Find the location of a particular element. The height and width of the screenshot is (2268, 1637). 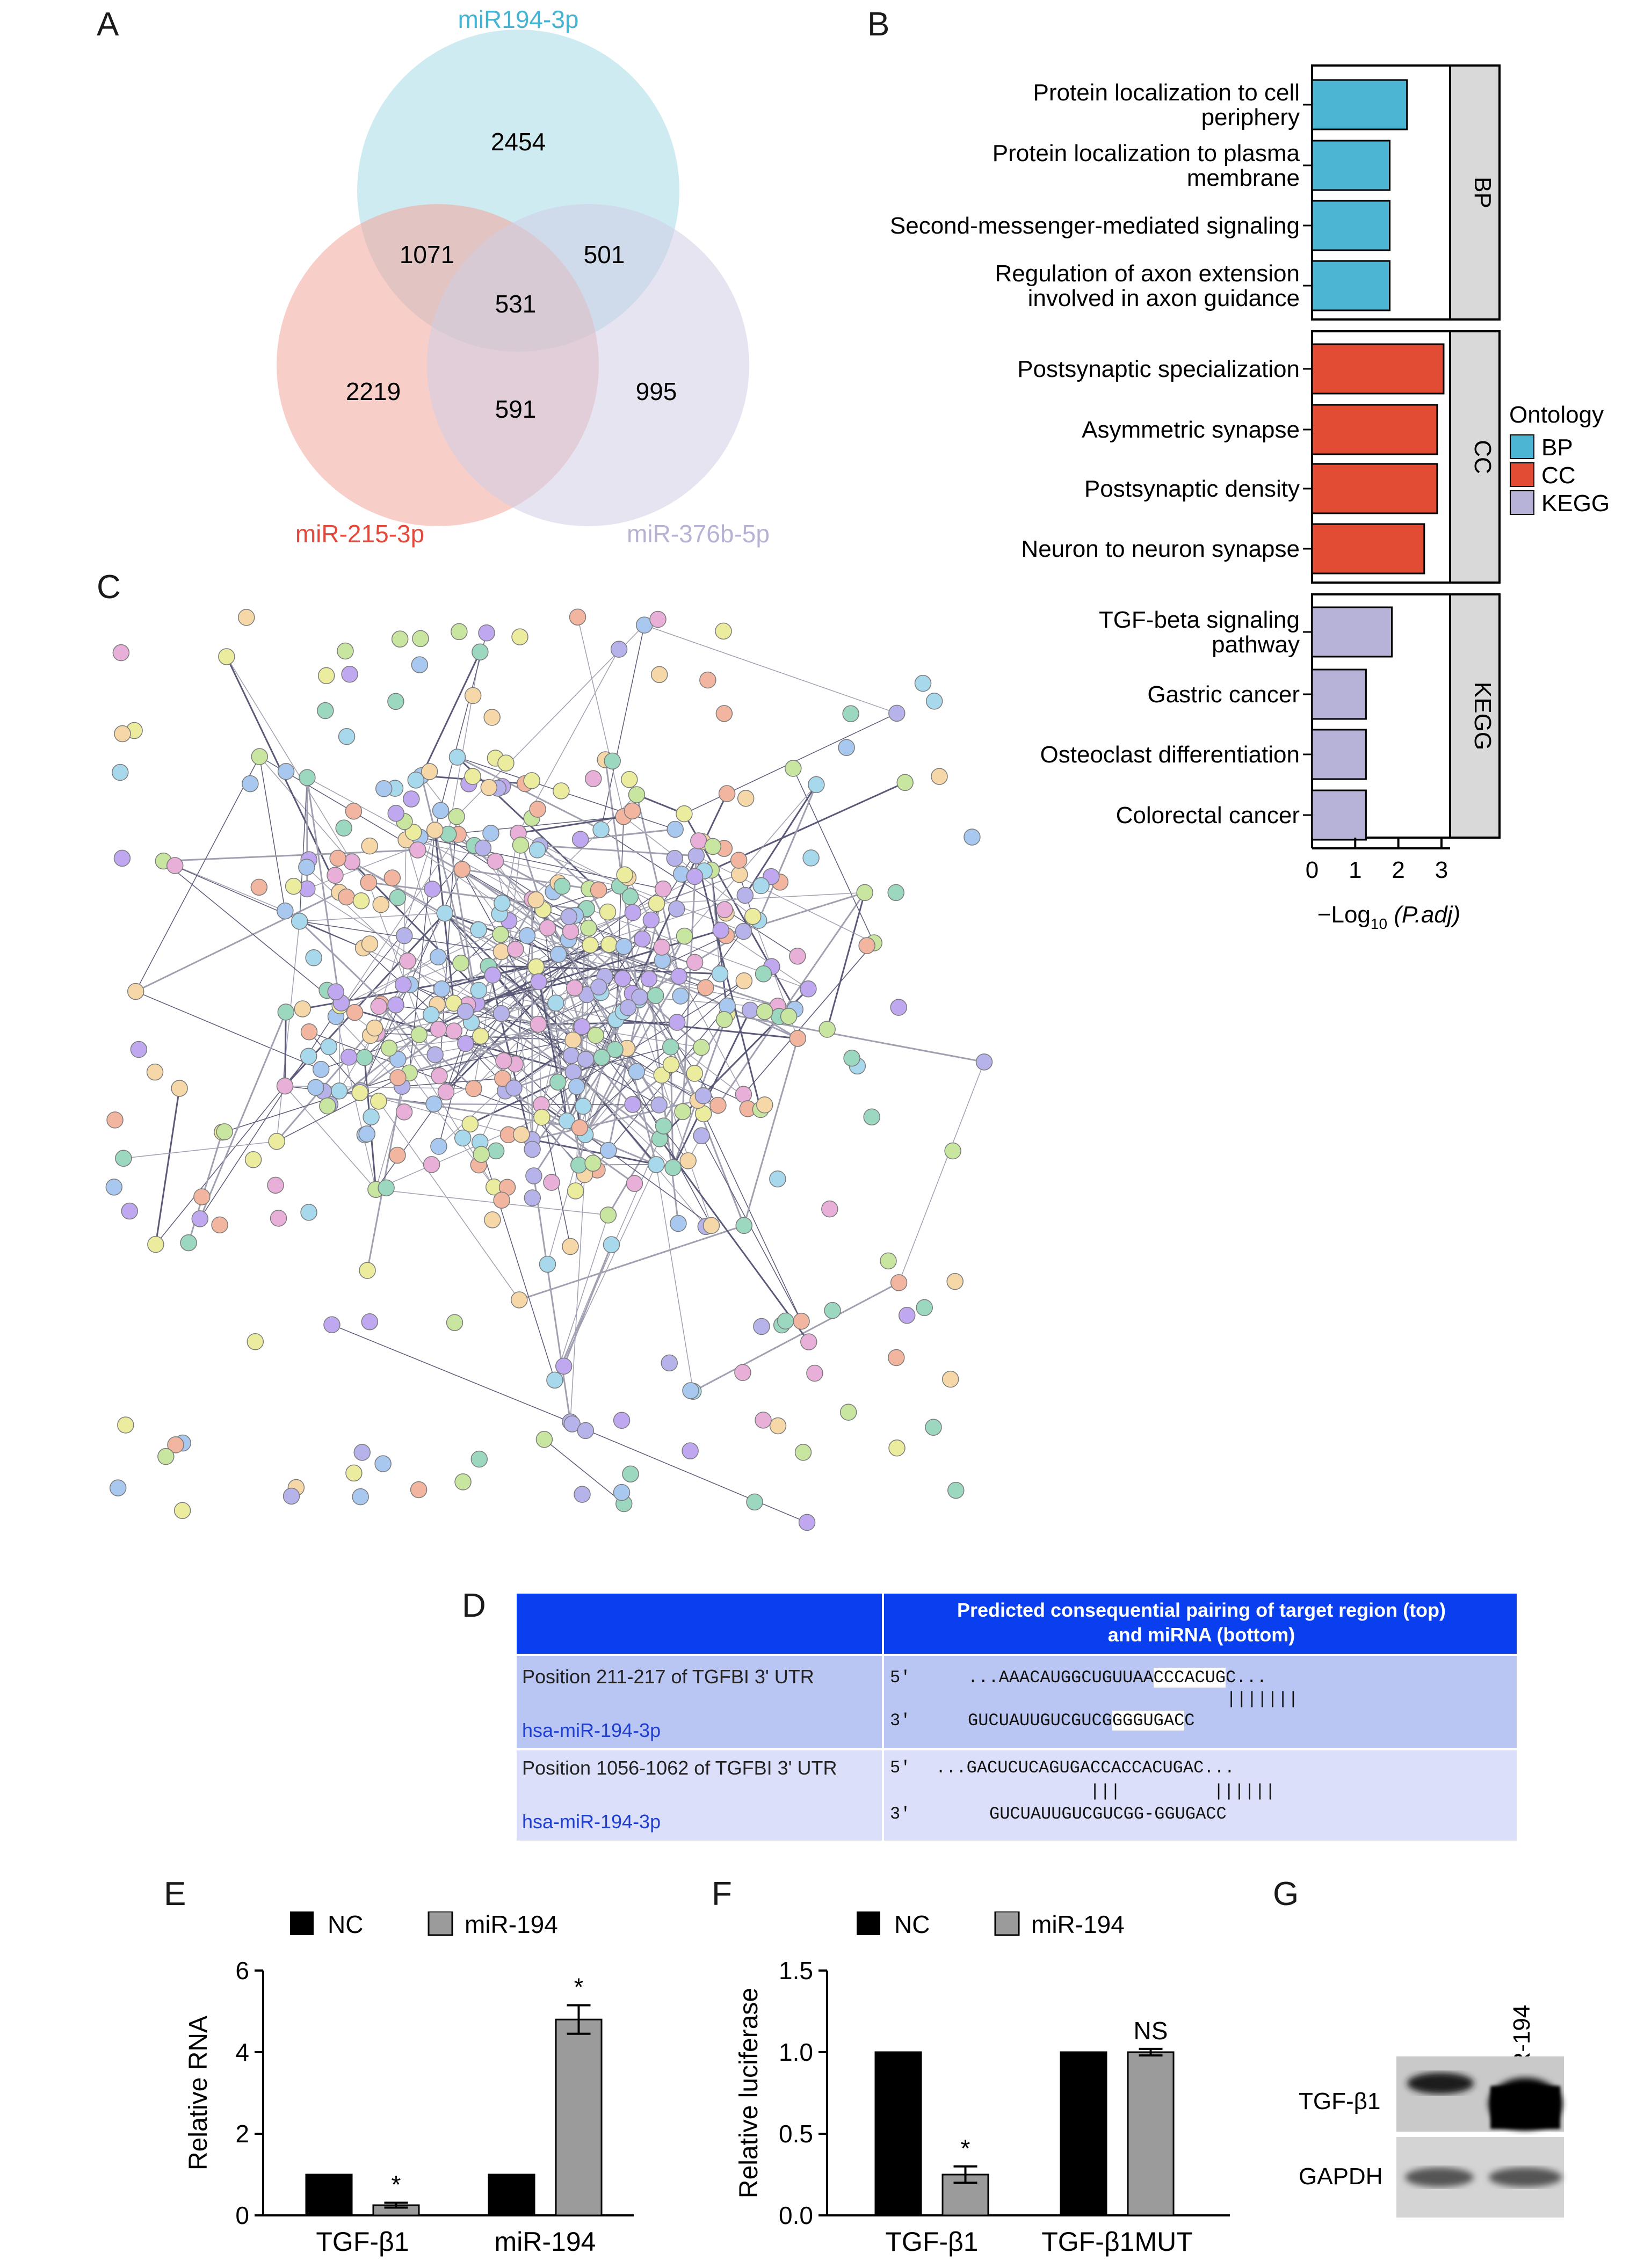

legend-swatch-bp is located at coordinates (1522, 446).